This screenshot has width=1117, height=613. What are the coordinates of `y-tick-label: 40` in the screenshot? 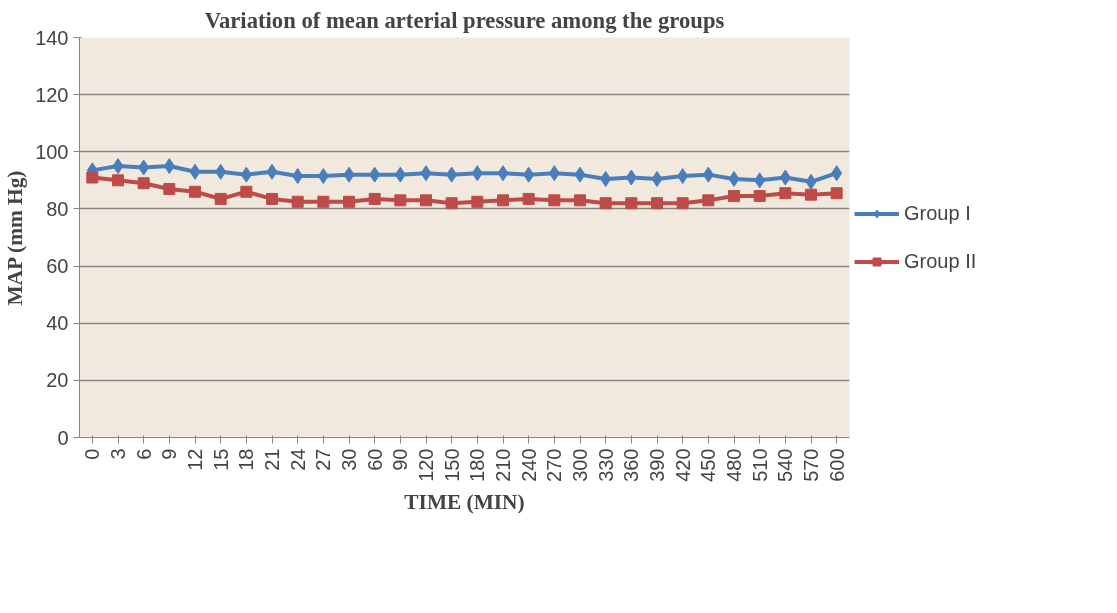 It's located at (57, 323).